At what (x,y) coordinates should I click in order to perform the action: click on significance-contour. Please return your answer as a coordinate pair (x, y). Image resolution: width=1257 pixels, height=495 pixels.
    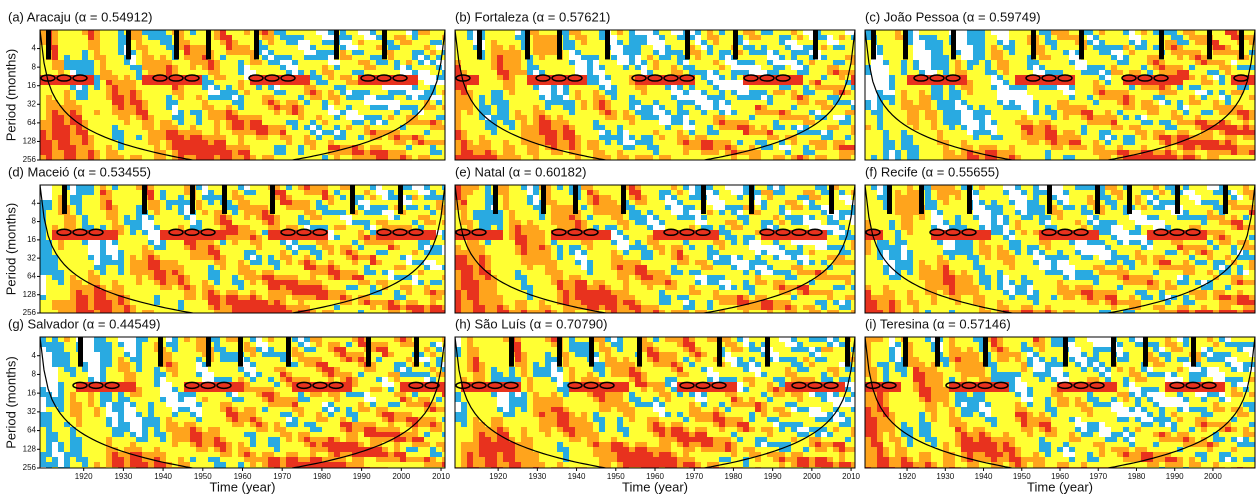
    Looking at the image, I should click on (336, 45).